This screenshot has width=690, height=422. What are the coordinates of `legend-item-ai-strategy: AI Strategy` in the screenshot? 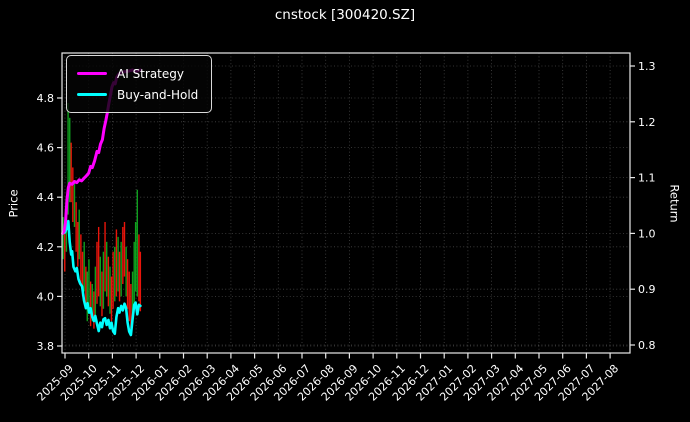 It's located at (137, 73).